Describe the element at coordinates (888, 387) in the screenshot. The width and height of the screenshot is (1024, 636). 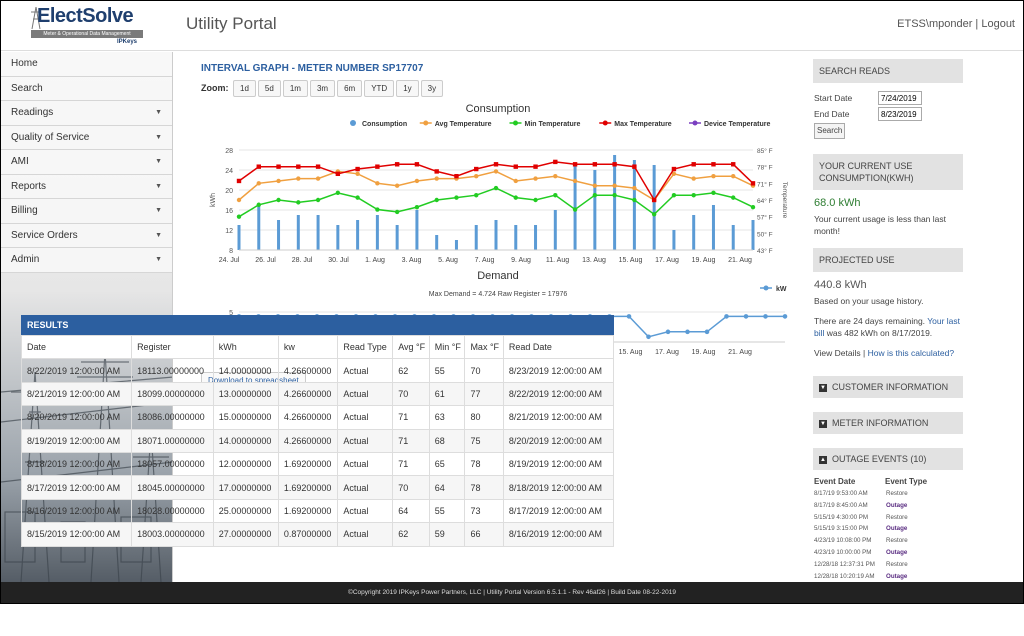
I see `customer-information-toggle: ▼ CUSTOMER INFORMATION` at that location.